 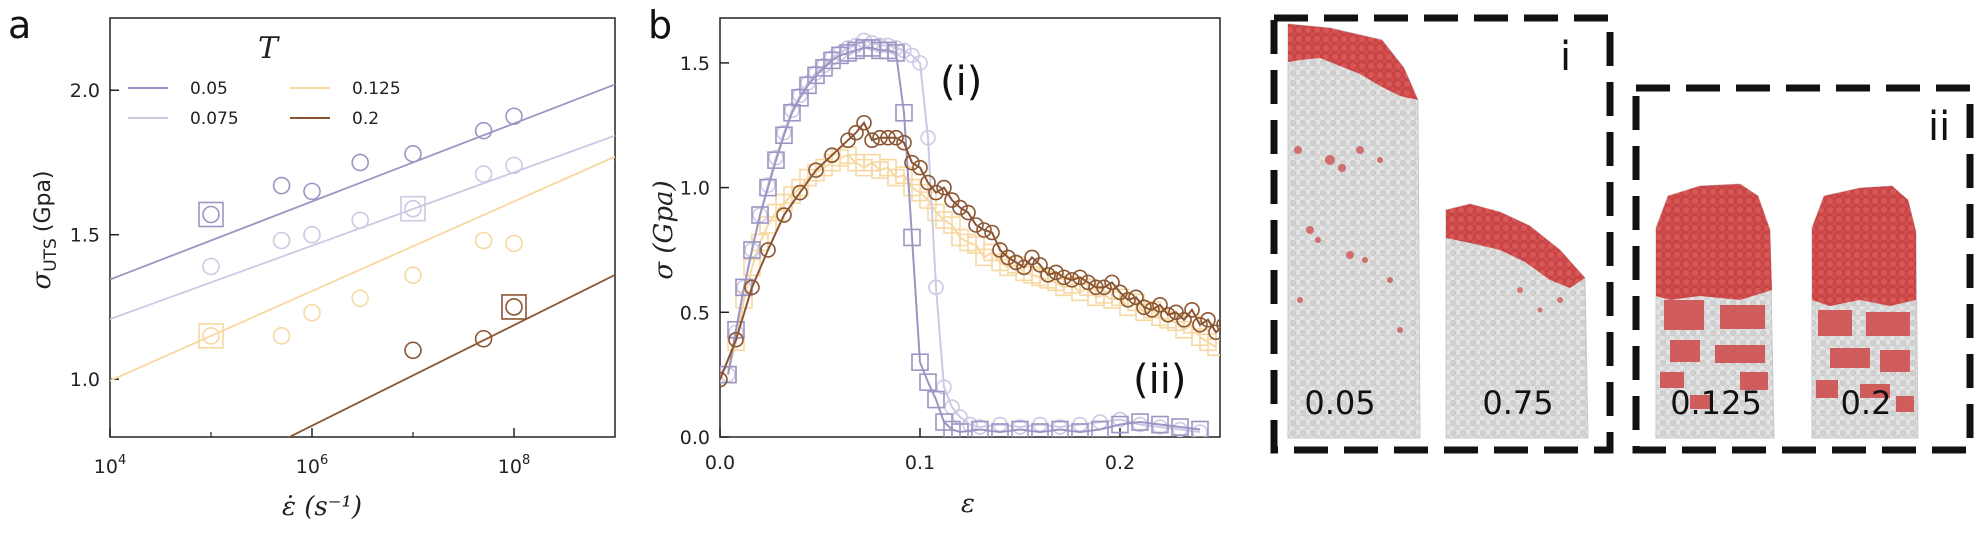 What do you see at coordinates (1016, 262) in the screenshot?
I see `b-point-0.2-29` at bounding box center [1016, 262].